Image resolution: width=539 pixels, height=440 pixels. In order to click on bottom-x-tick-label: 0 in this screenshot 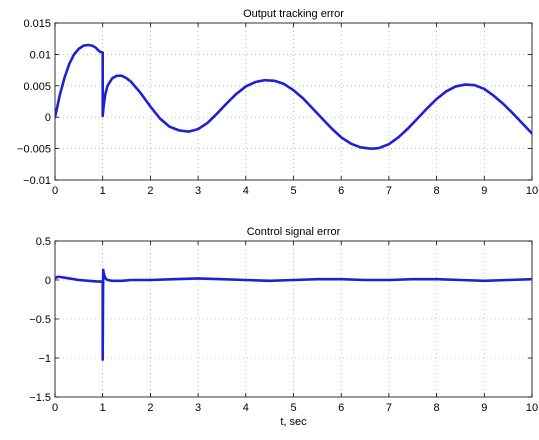, I will do `click(55, 408)`.